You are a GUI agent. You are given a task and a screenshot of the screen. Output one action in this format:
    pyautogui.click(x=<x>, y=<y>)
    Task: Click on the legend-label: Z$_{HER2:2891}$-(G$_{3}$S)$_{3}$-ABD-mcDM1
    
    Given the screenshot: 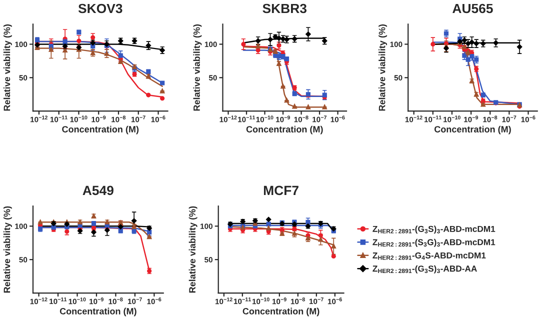 What is the action you would take?
    pyautogui.click(x=434, y=230)
    